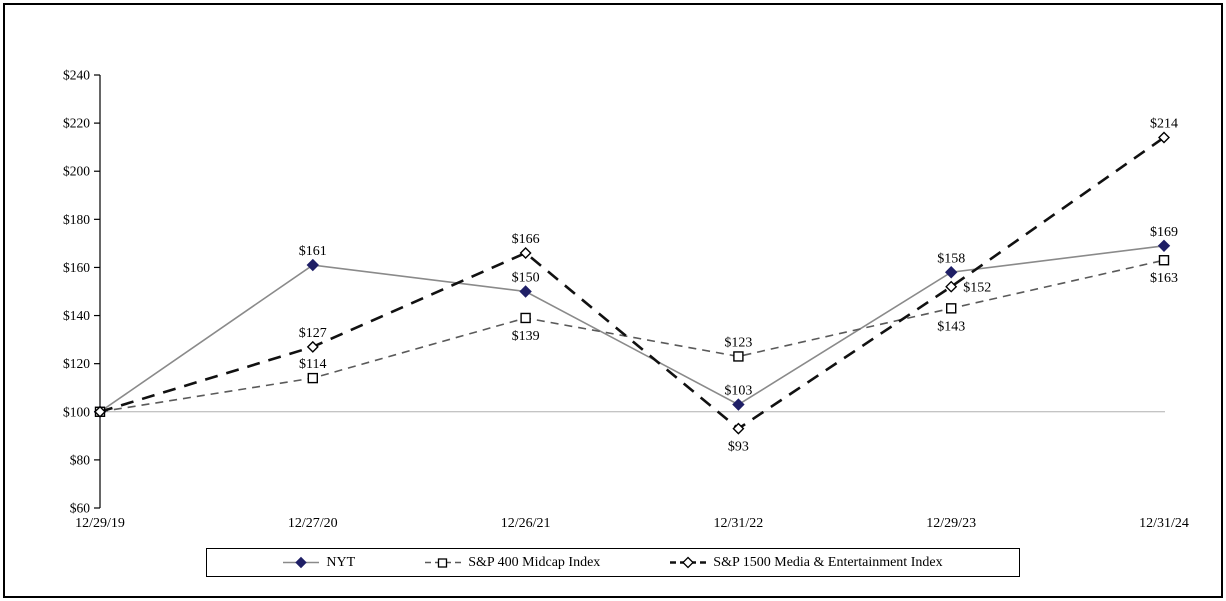 The height and width of the screenshot is (601, 1226). Describe the element at coordinates (977, 288) in the screenshot. I see `point-label: $152` at that location.